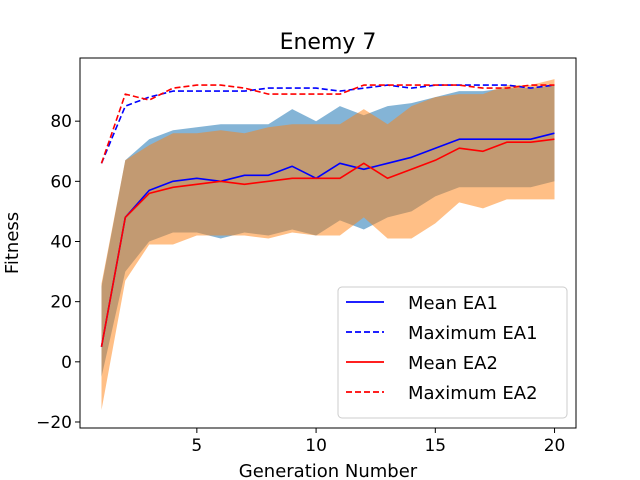  What do you see at coordinates (435, 446) in the screenshot?
I see `x-tick-label: 15` at bounding box center [435, 446].